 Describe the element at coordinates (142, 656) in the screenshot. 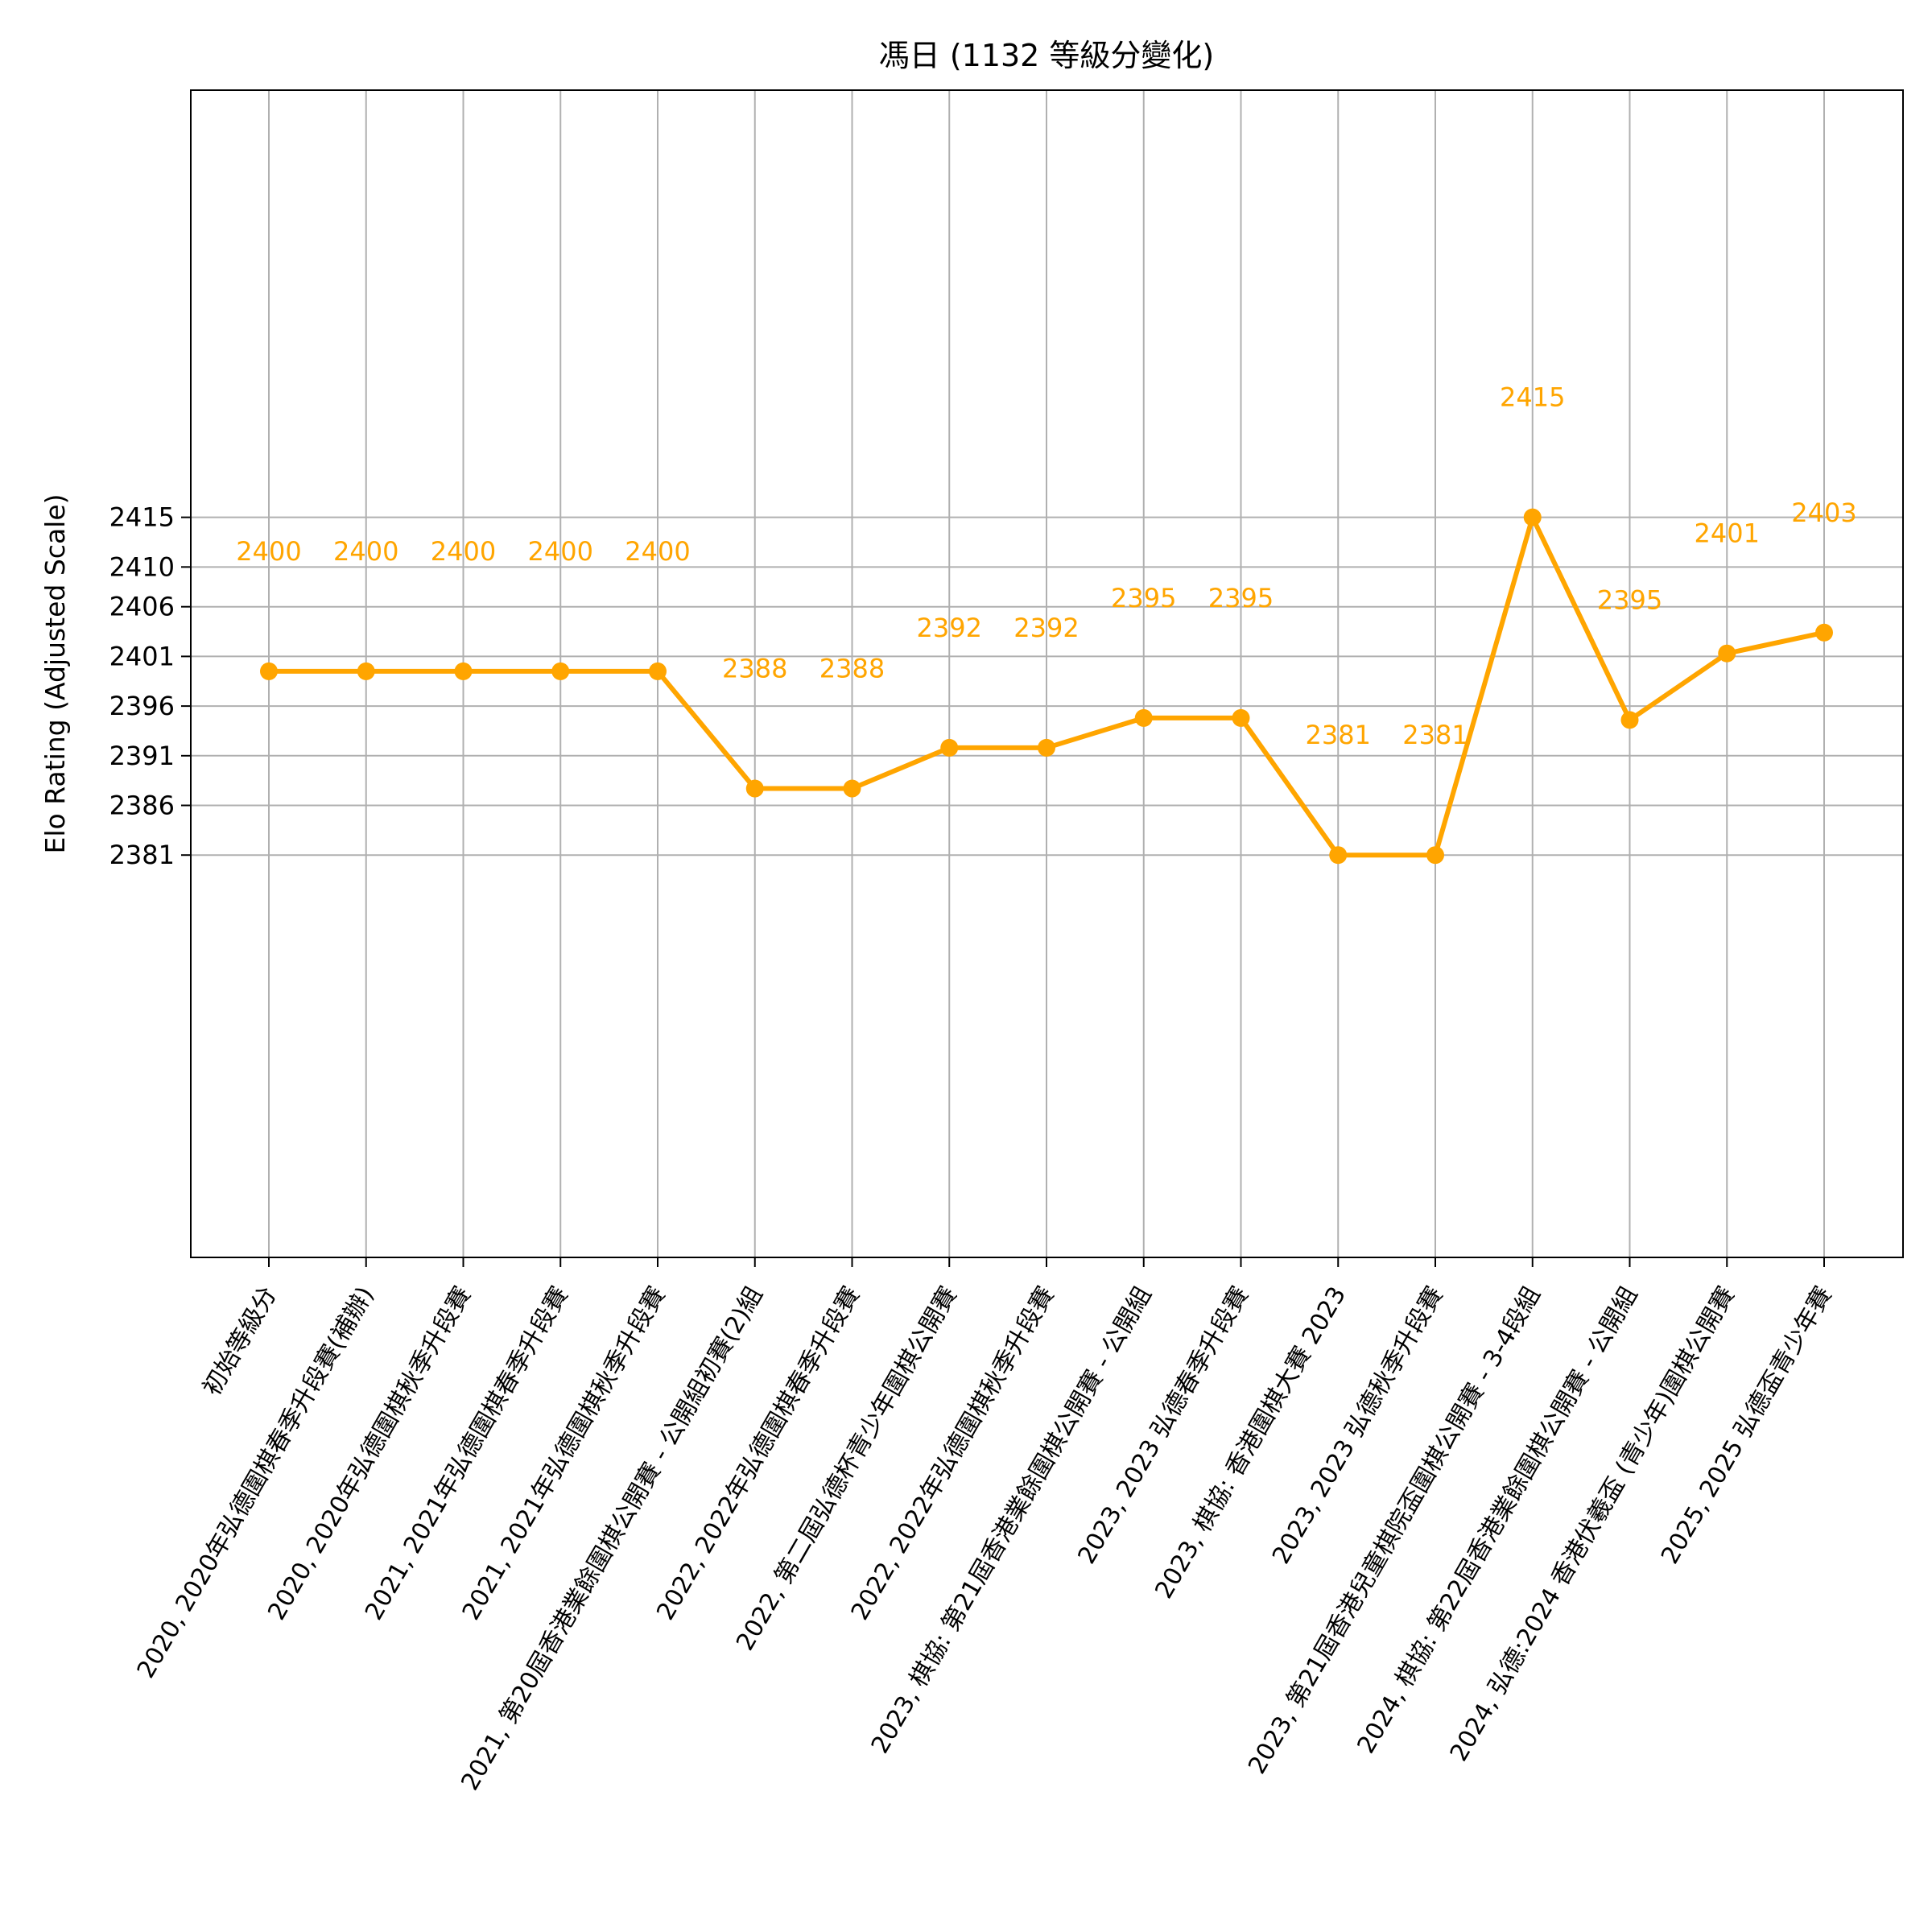

I see `y-tick-label: 2401` at that location.